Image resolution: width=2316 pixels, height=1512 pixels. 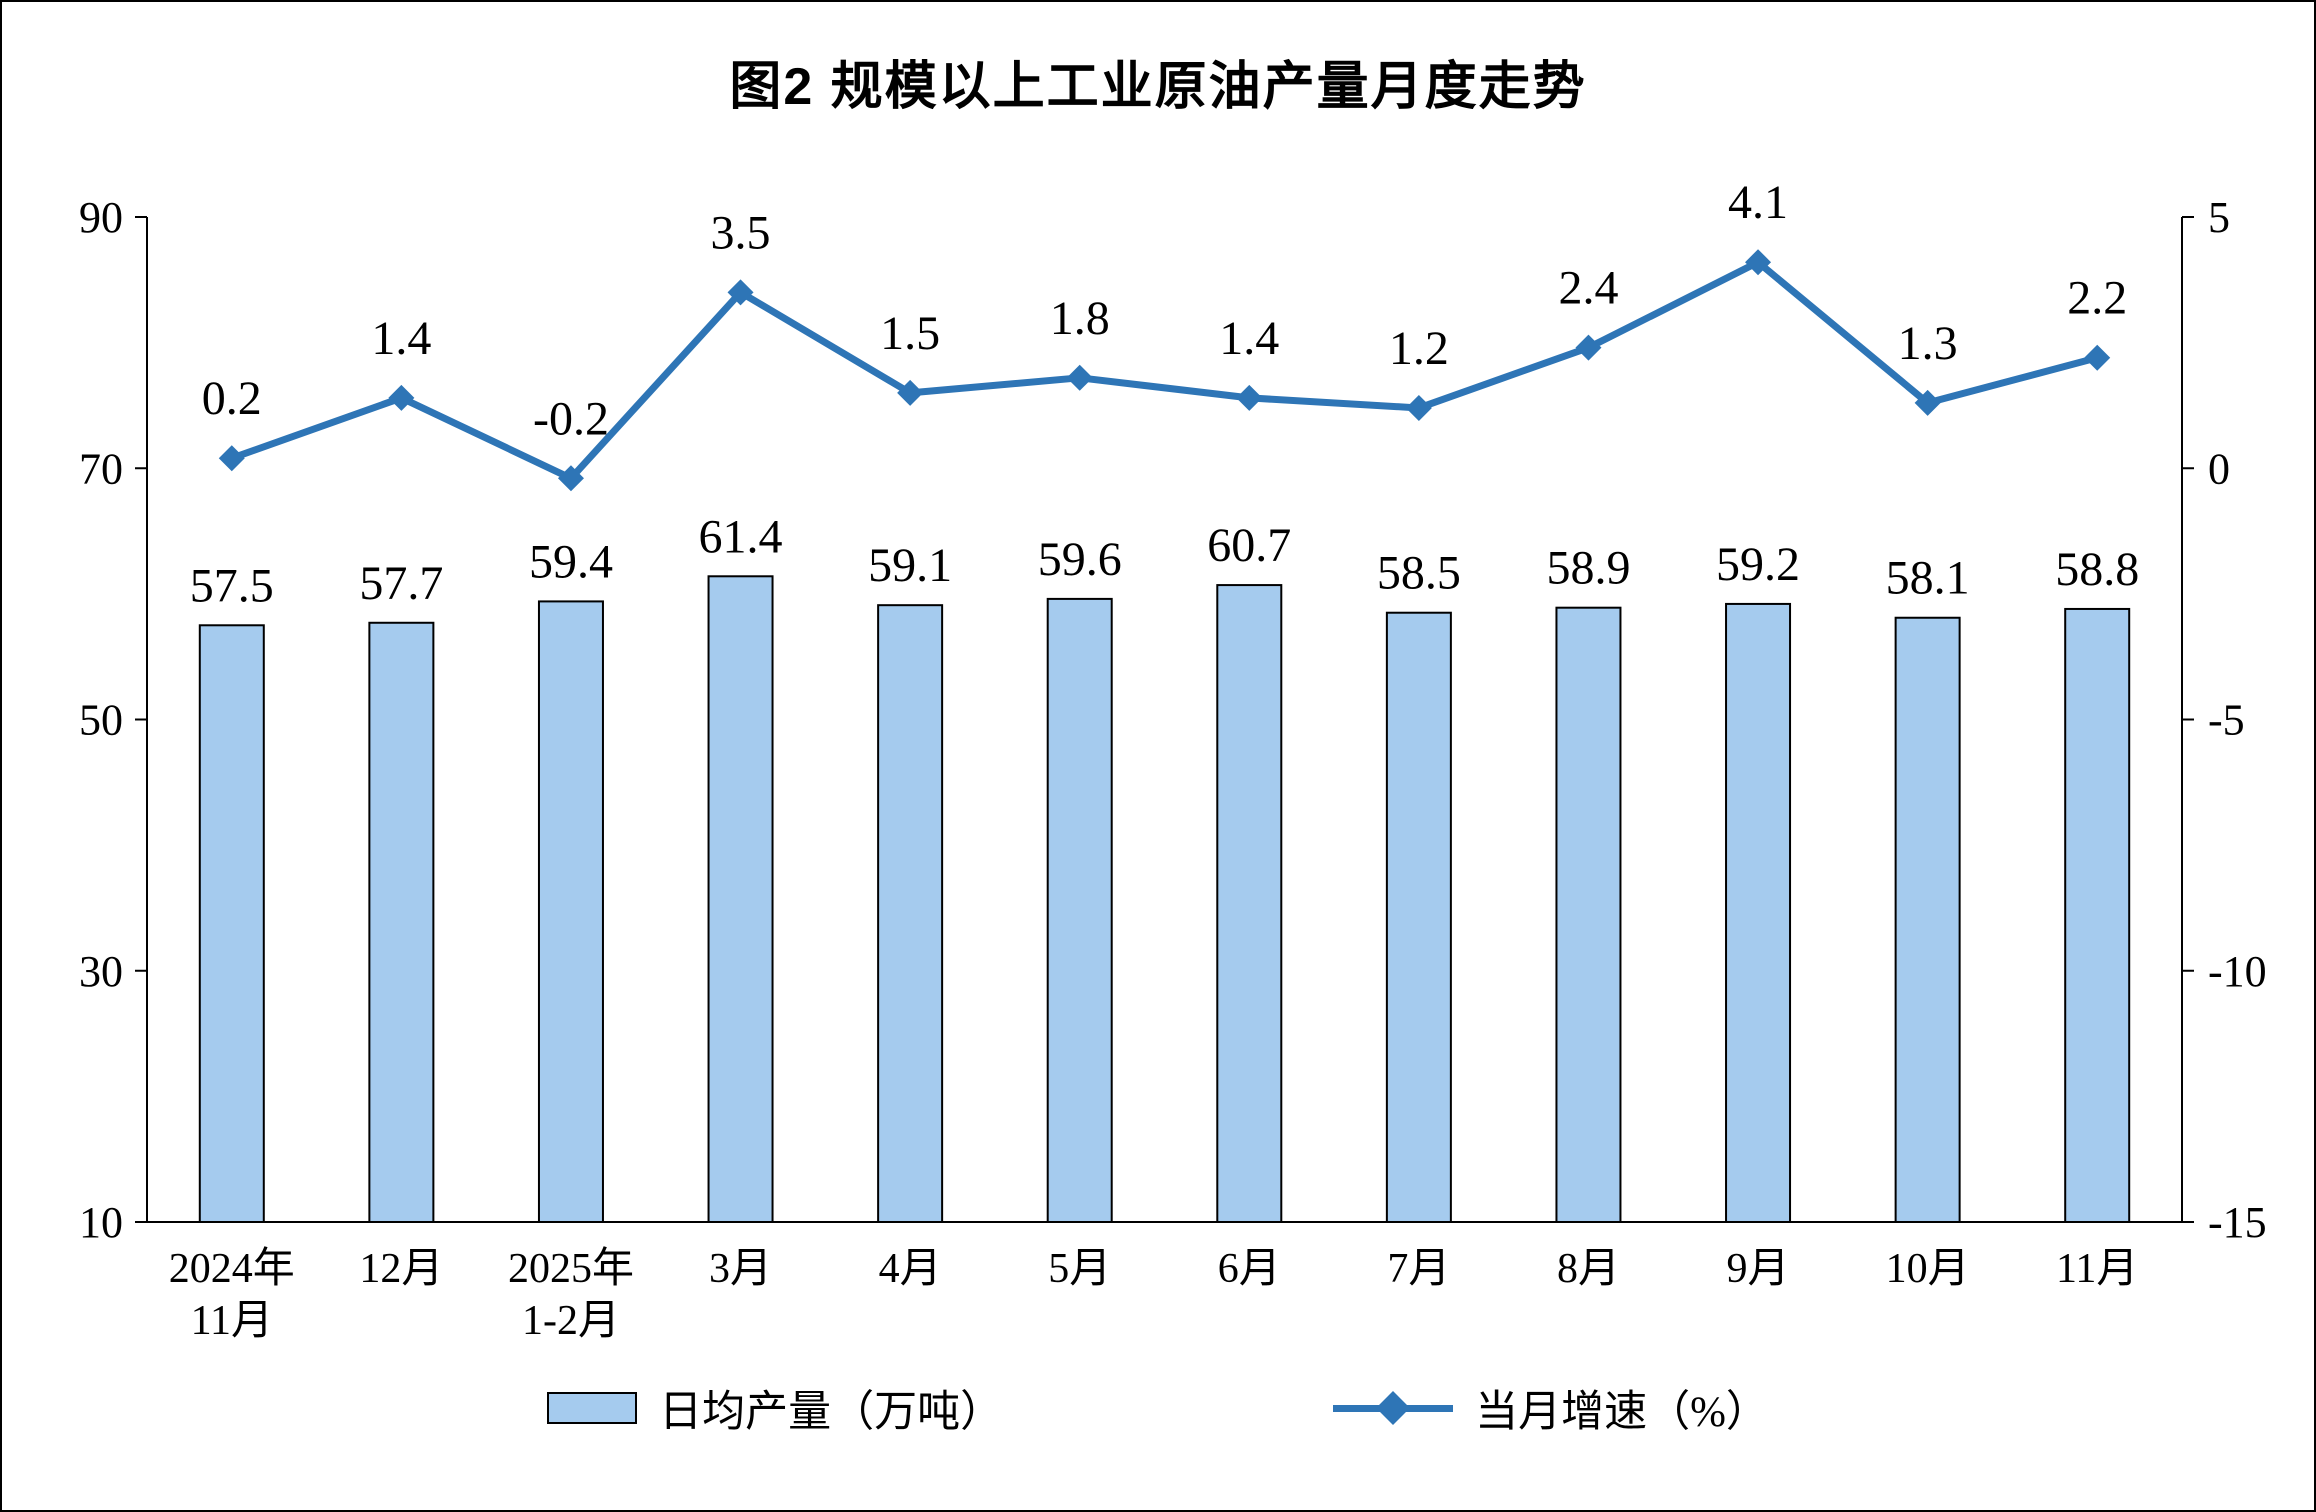 I want to click on bar-value-label: 57.7, so click(x=401, y=583).